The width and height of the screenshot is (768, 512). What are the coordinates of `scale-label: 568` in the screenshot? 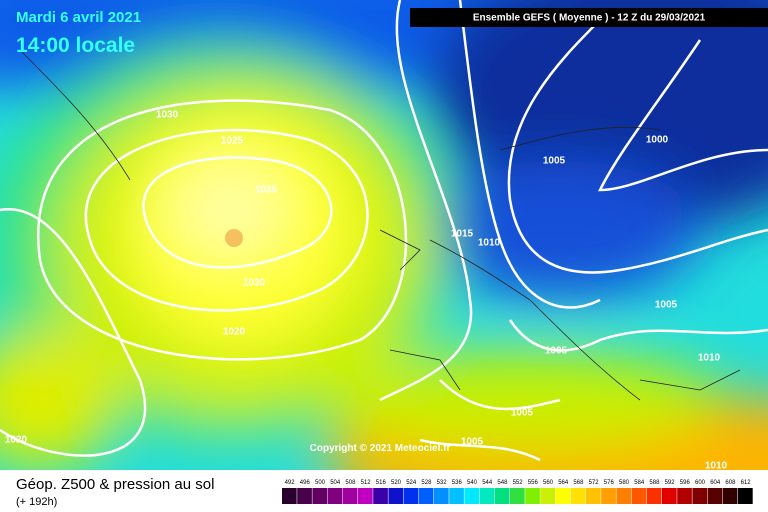 It's located at (578, 483).